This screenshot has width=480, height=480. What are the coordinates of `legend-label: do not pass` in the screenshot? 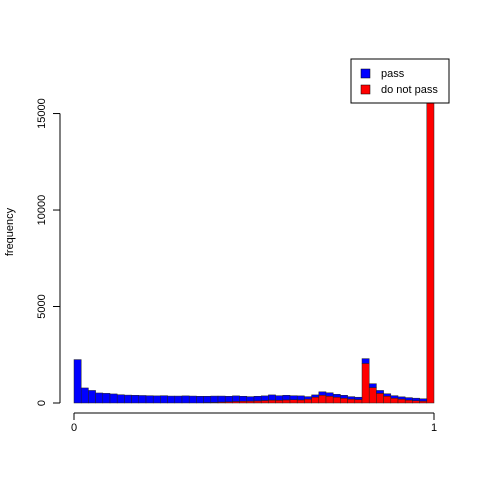 It's located at (409, 90).